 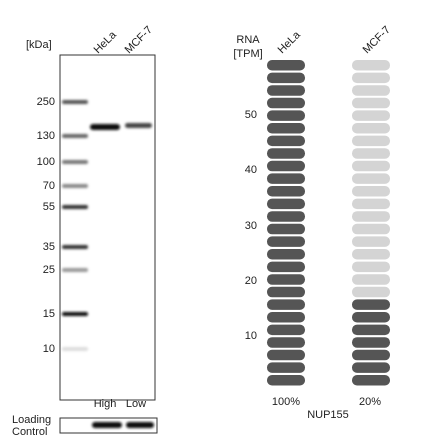 What do you see at coordinates (31, 420) in the screenshot?
I see `loading-label: Loading` at bounding box center [31, 420].